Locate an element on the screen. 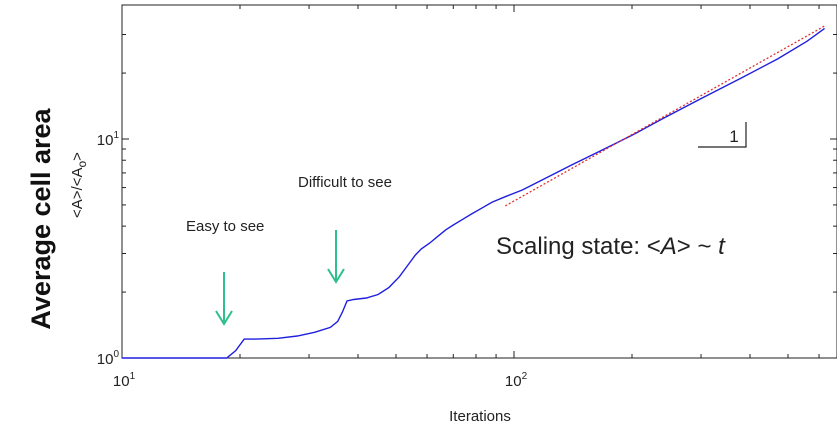  y-tick-label: 10⁰ is located at coordinates (108, 358).